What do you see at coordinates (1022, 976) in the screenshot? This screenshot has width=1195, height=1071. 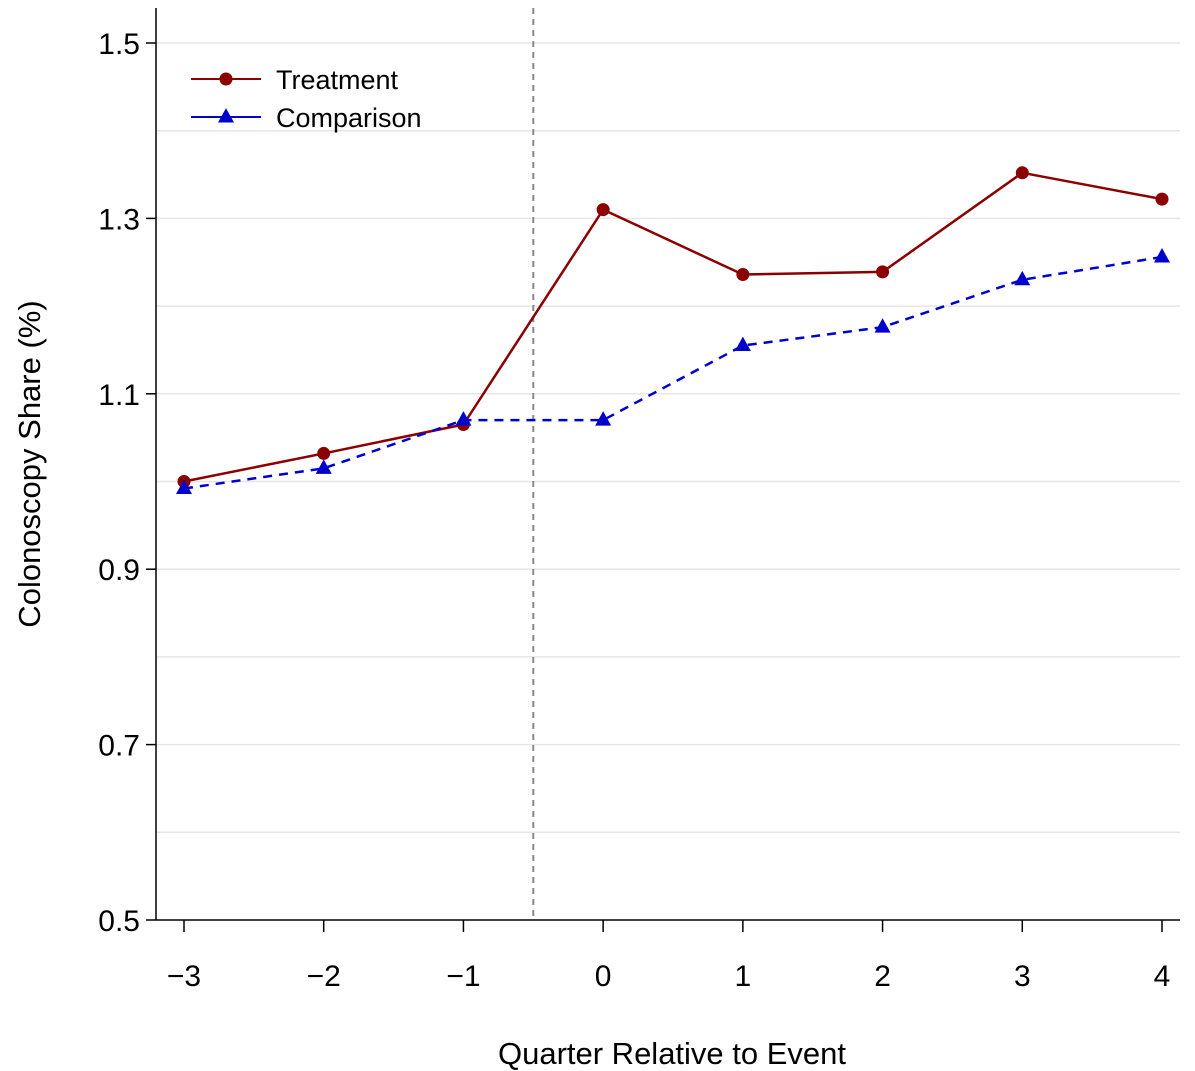 I see `x-tick-label: 3` at bounding box center [1022, 976].